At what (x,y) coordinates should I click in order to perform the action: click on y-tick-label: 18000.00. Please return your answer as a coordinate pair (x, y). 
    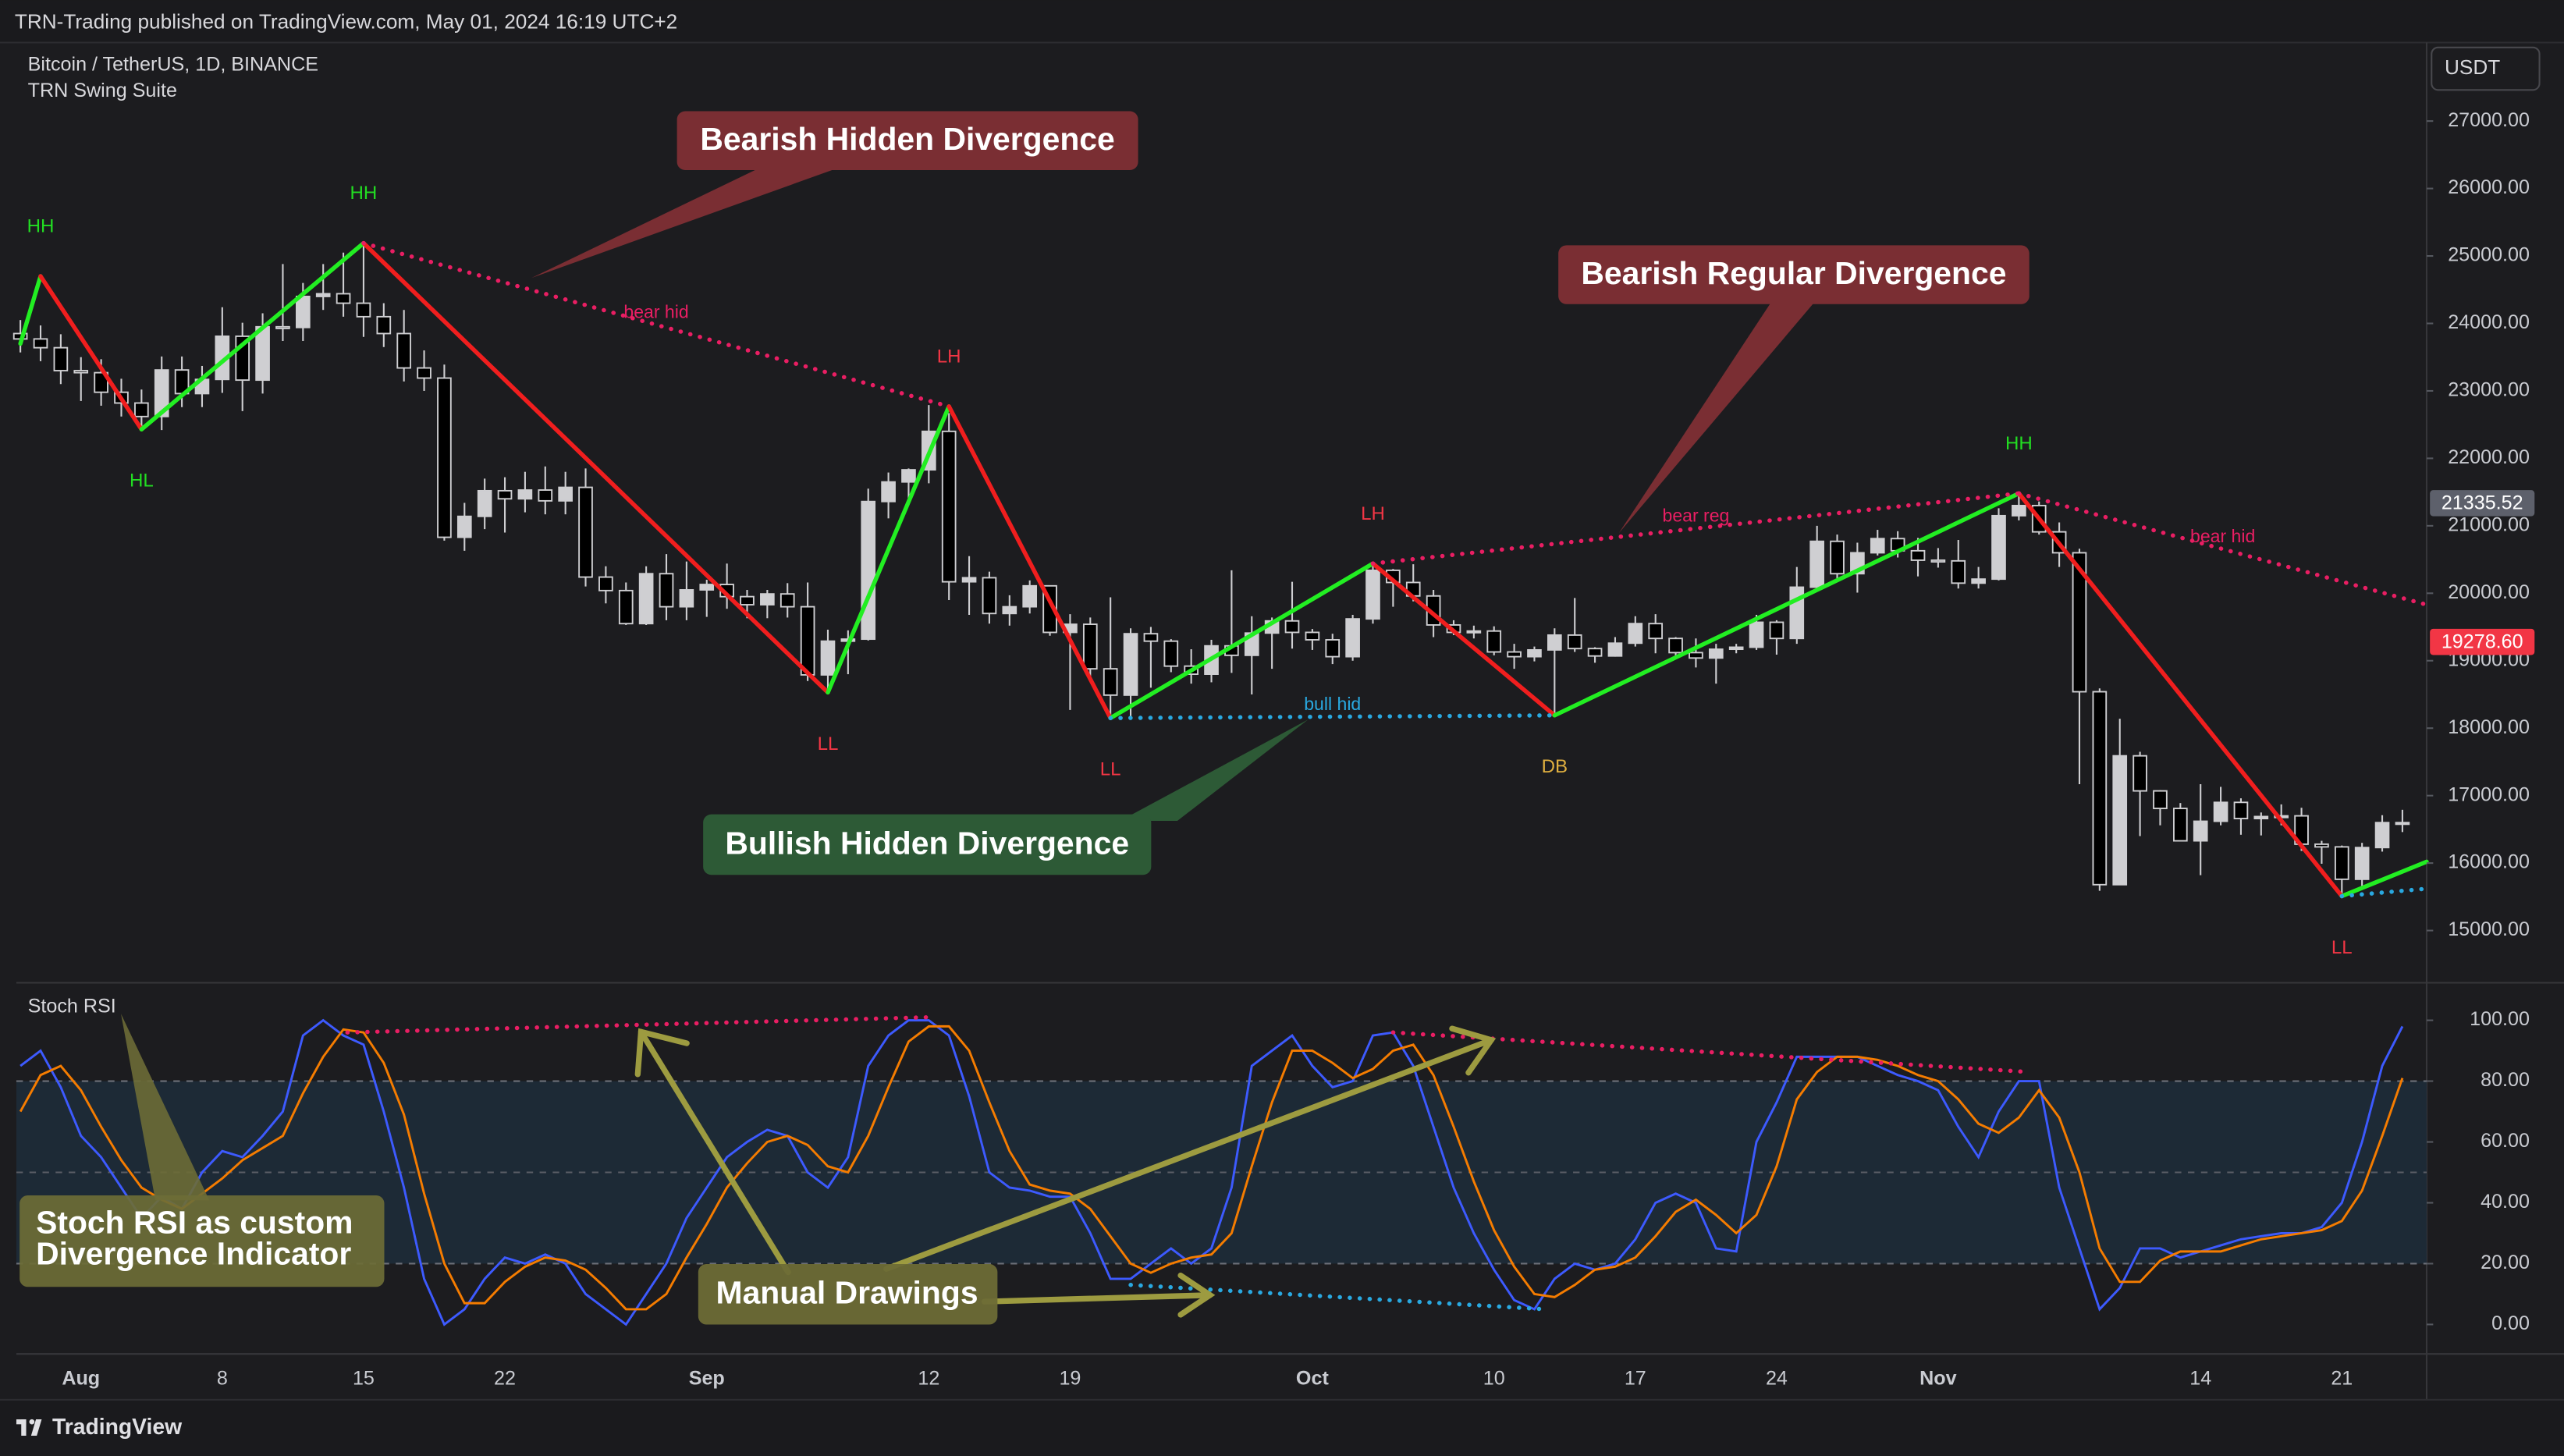
    Looking at the image, I should click on (2489, 727).